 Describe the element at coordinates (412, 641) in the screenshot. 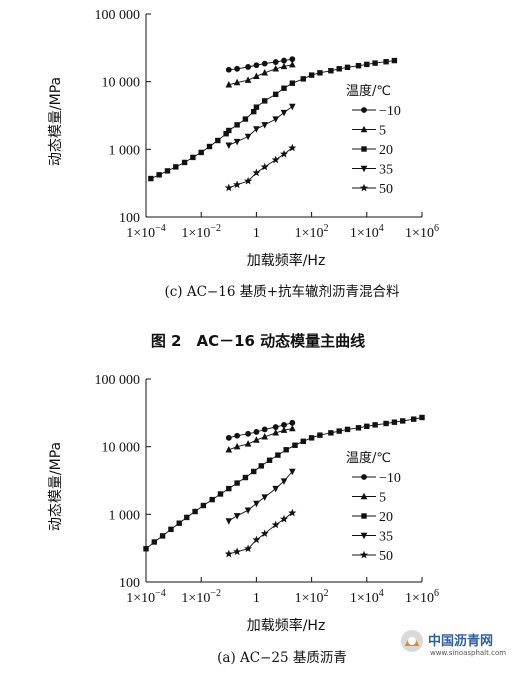

I see `watermark-logo-icon` at that location.